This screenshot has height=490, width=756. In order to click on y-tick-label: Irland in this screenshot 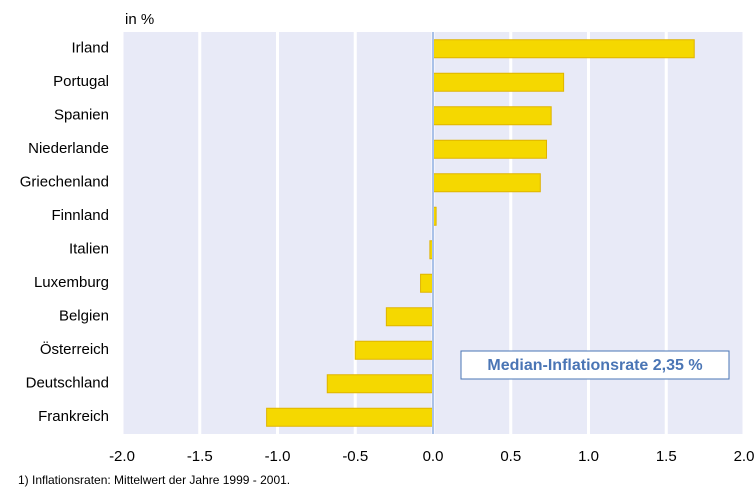, I will do `click(90, 48)`.